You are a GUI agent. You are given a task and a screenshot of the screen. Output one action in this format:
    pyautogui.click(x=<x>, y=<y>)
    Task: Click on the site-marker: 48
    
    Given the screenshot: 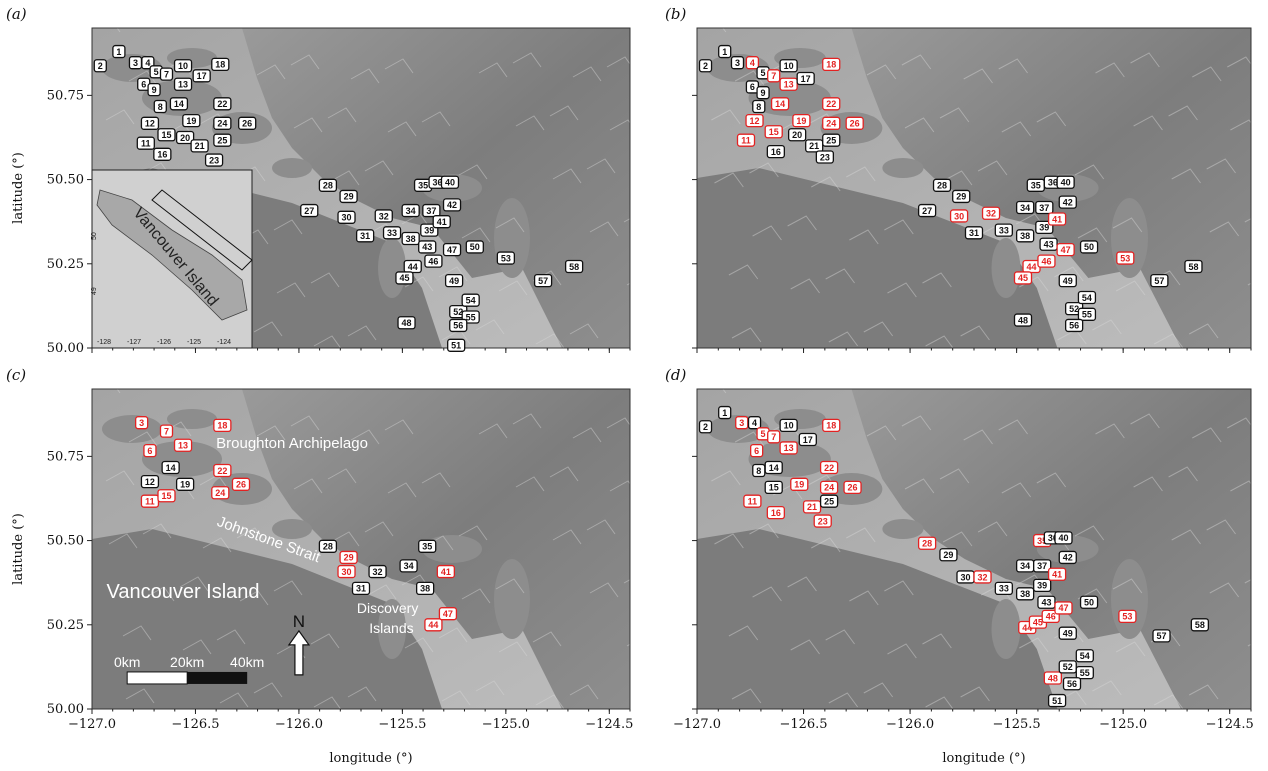 What is the action you would take?
    pyautogui.click(x=1052, y=678)
    